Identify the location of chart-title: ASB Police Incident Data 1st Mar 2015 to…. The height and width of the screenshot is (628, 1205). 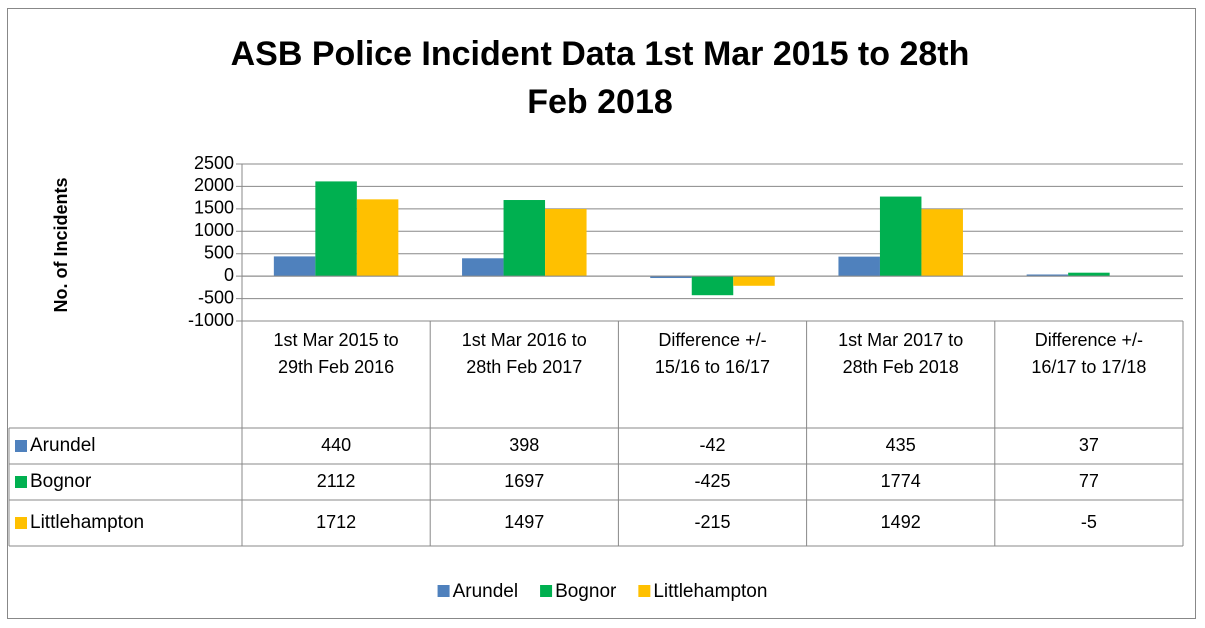
(600, 78).